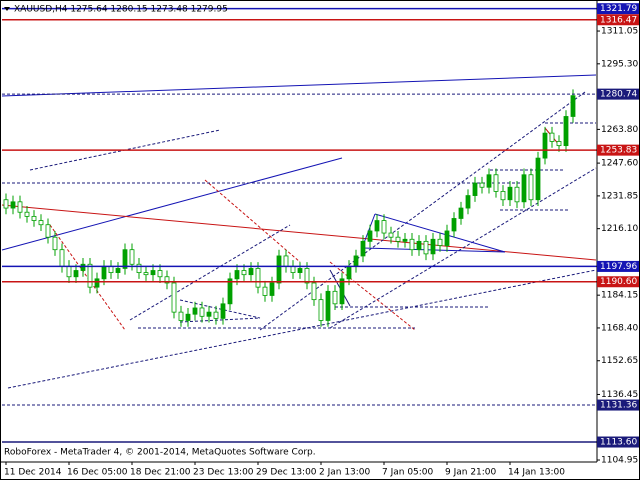 This screenshot has width=640, height=480. Describe the element at coordinates (619, 395) in the screenshot. I see `y-tick-label: 1136.45` at that location.